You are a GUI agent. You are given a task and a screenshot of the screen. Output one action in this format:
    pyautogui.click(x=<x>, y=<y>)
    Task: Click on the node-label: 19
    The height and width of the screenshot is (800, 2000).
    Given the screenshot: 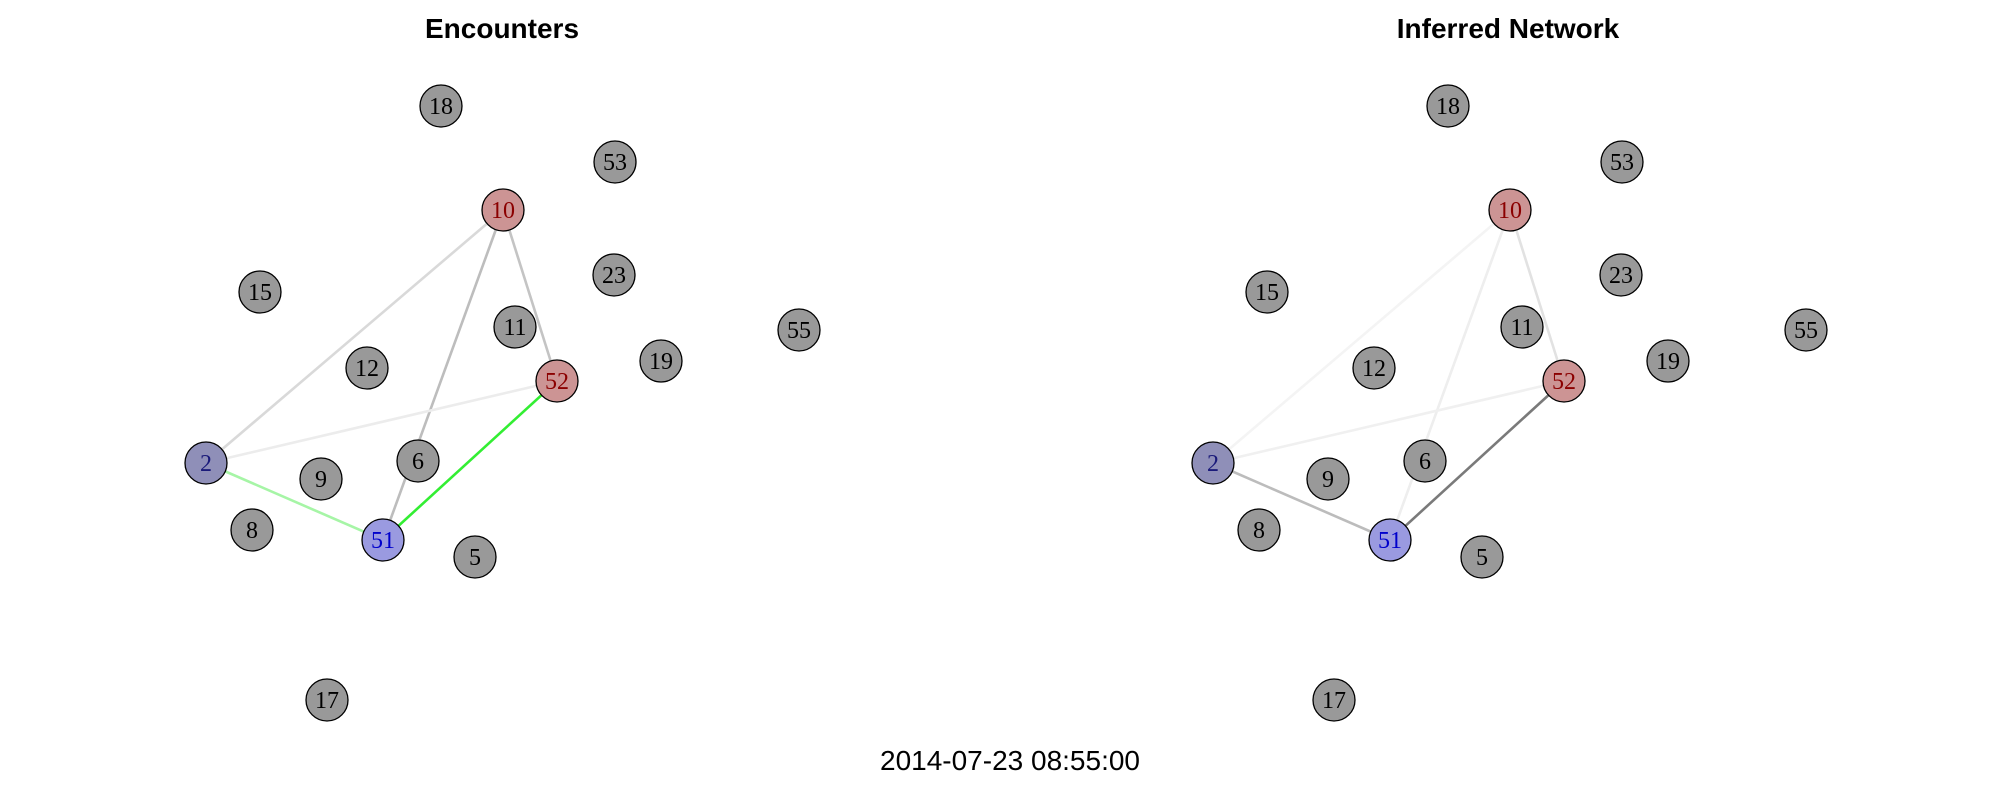 What is the action you would take?
    pyautogui.click(x=1668, y=362)
    